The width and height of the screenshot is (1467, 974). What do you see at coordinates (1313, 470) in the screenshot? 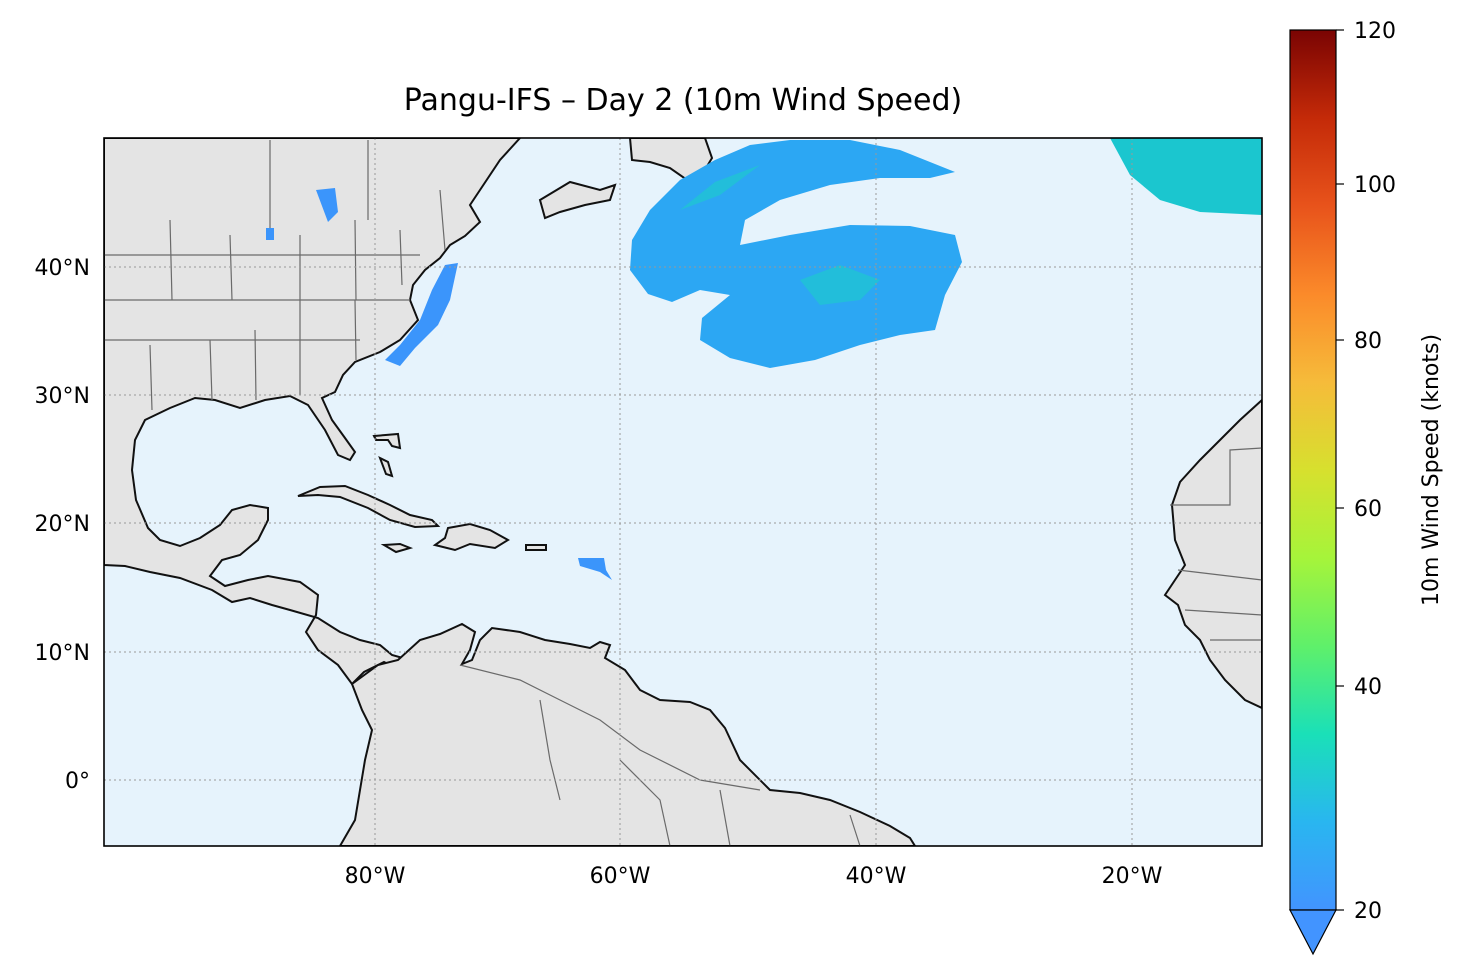
I see `colorbar-gradient` at bounding box center [1313, 470].